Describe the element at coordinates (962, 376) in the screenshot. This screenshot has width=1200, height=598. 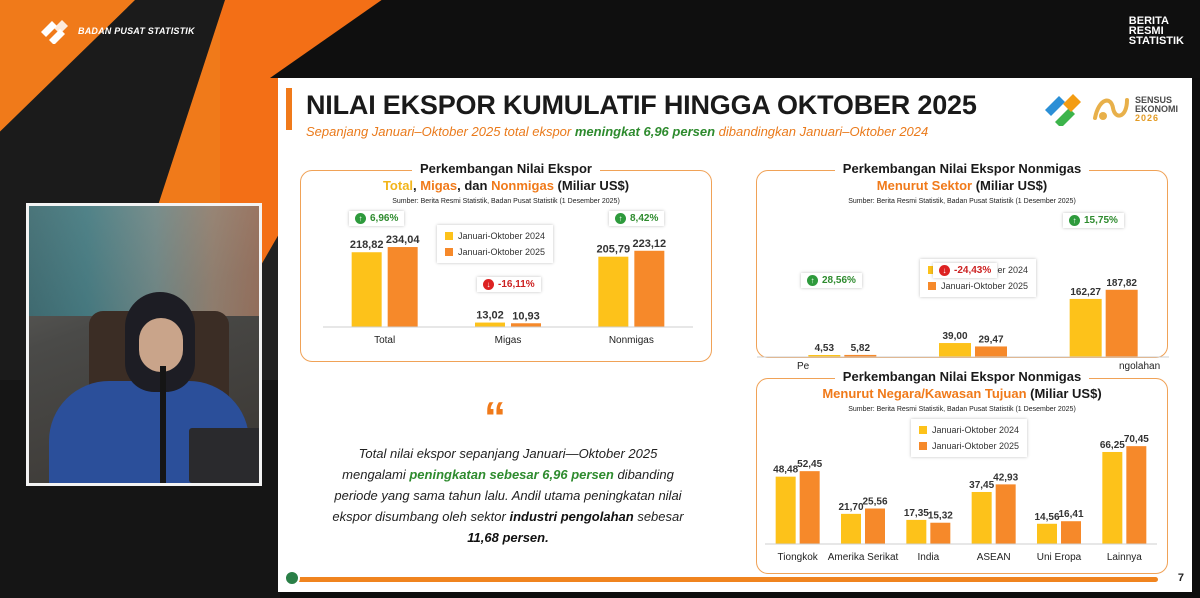
I see `chart3-title: Perkembangan Nilai Ekspor Nonmigas` at that location.